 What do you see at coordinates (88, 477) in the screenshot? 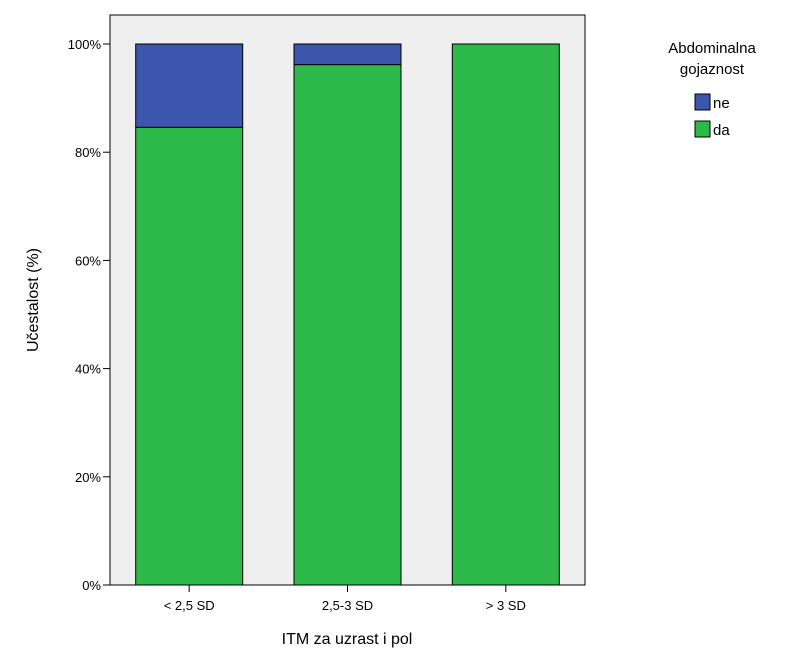
I see `y-tick-label: 20%` at bounding box center [88, 477].